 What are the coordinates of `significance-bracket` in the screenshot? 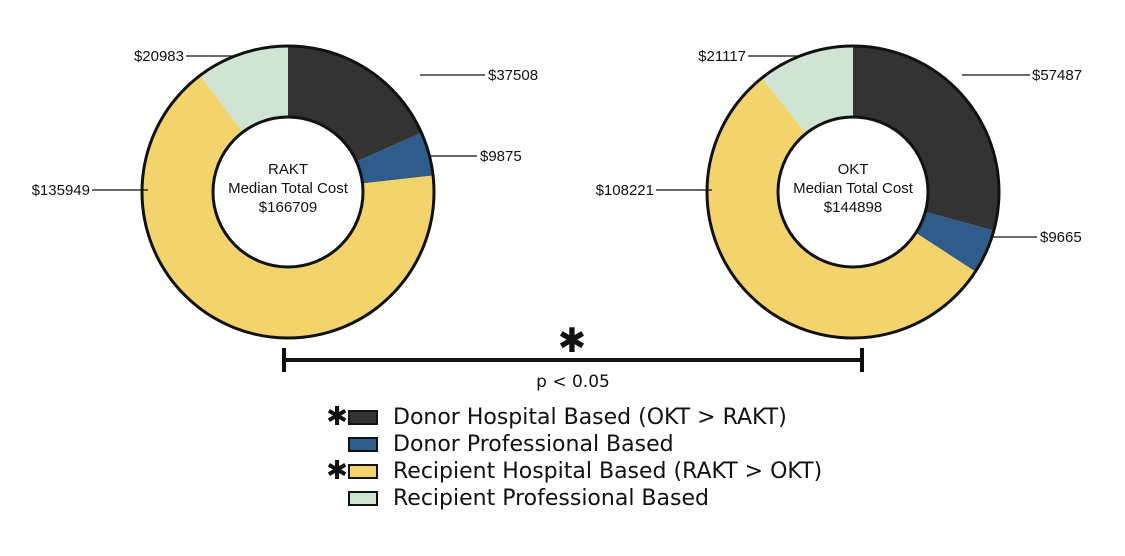 It's located at (573, 360).